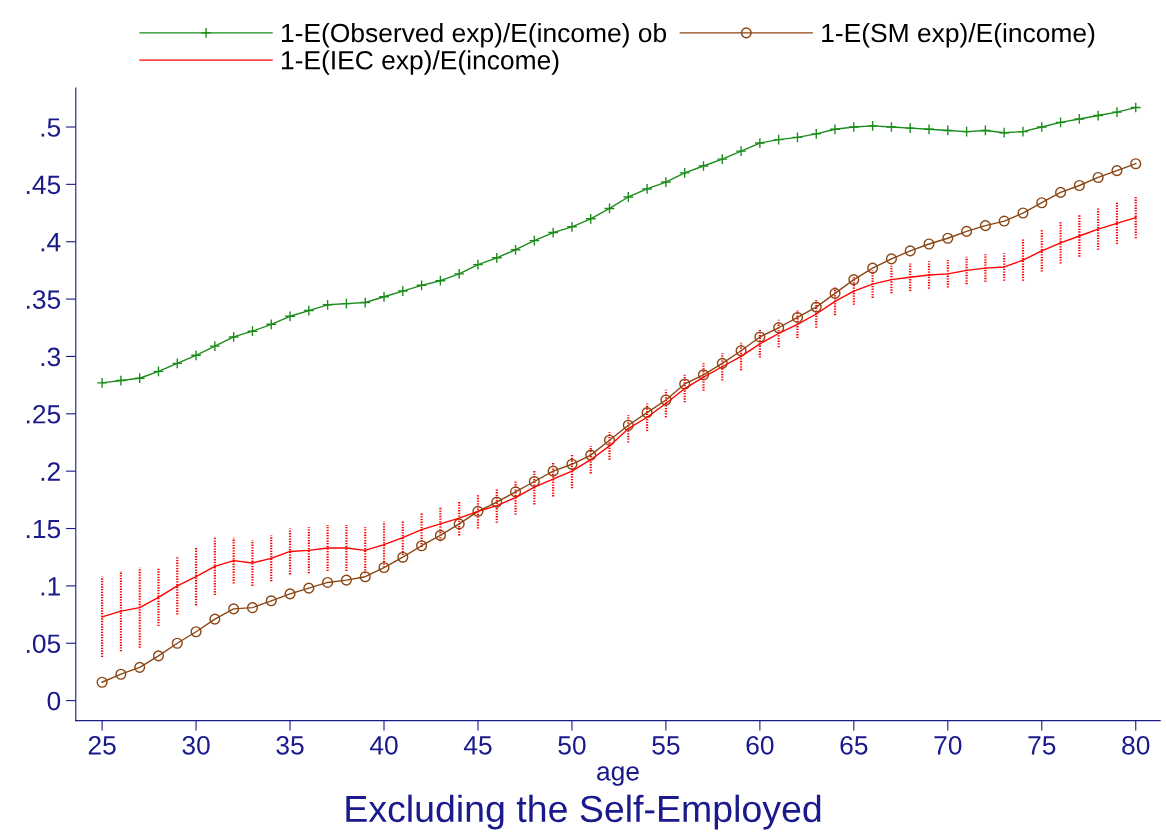 Image resolution: width=1166 pixels, height=838 pixels. What do you see at coordinates (43, 185) in the screenshot?
I see `y-tick-label: .45` at bounding box center [43, 185].